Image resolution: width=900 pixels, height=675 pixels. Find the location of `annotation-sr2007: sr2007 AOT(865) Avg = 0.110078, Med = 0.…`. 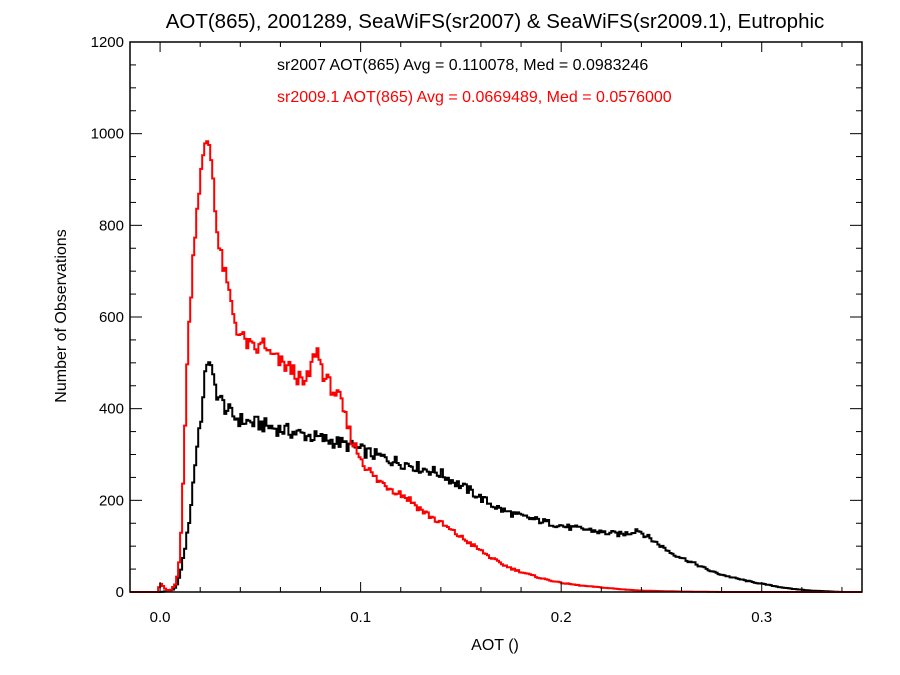

annotation-sr2007: sr2007 AOT(865) Avg = 0.110078, Med = 0.… is located at coordinates (462, 65).